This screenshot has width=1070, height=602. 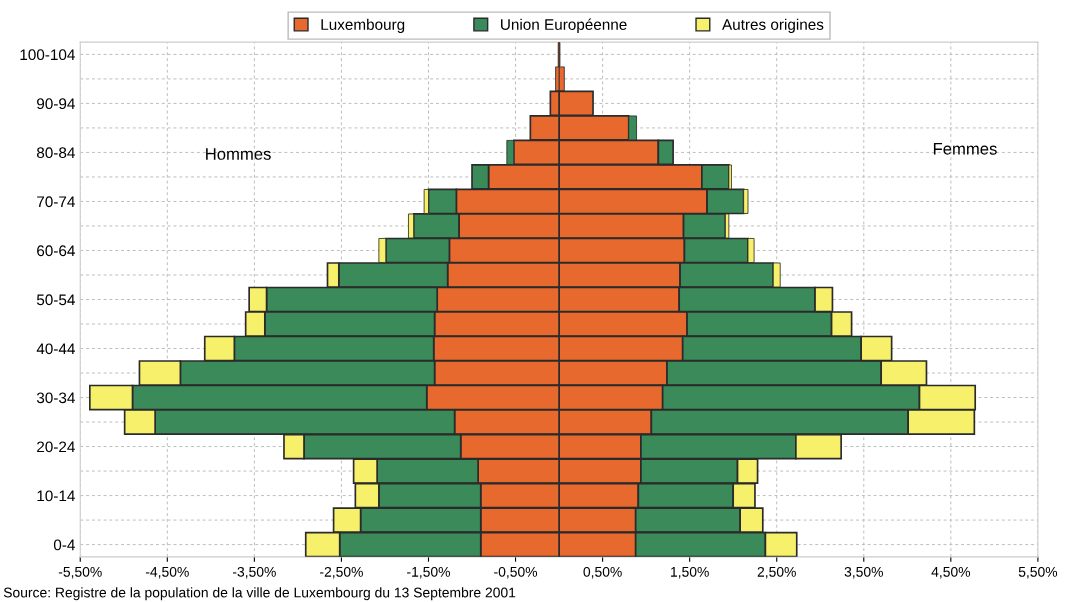 What do you see at coordinates (238, 154) in the screenshot?
I see `annotation: Hommes` at bounding box center [238, 154].